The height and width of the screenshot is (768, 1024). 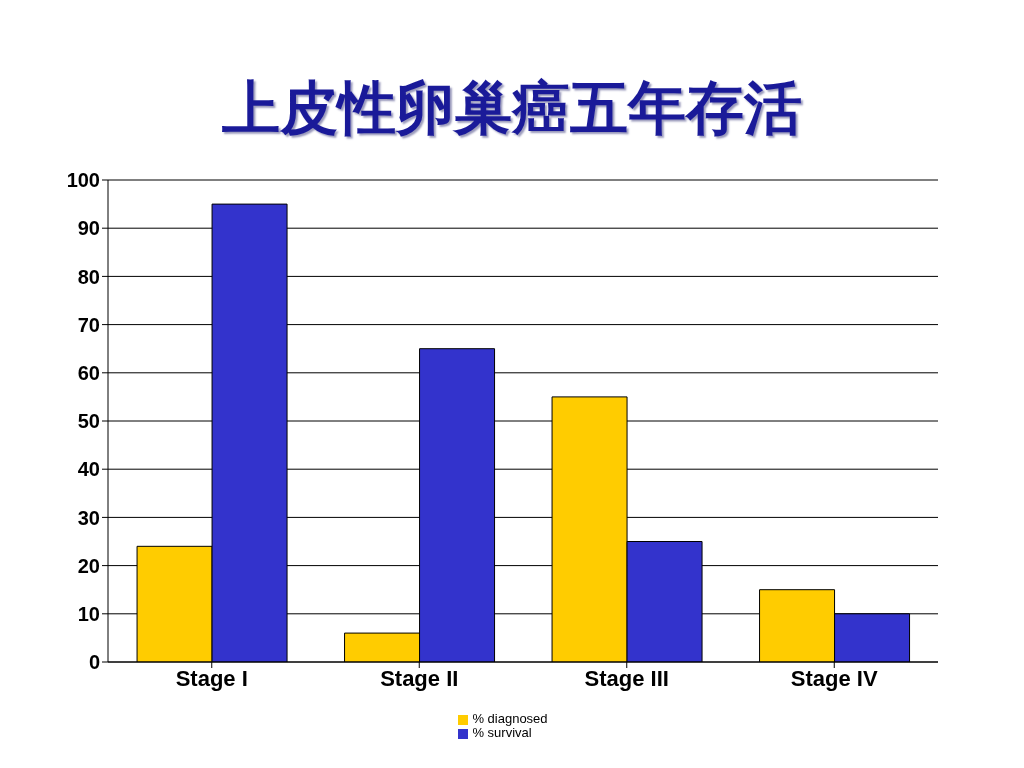 I want to click on x-tick-label: Stage III, so click(x=626, y=678).